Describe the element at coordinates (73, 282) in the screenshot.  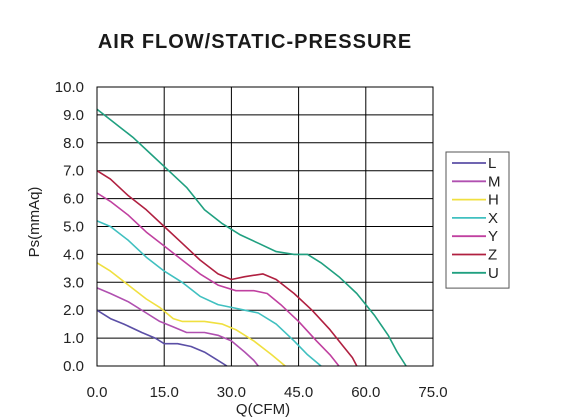
I see `y-tick-label: 3.0` at that location.